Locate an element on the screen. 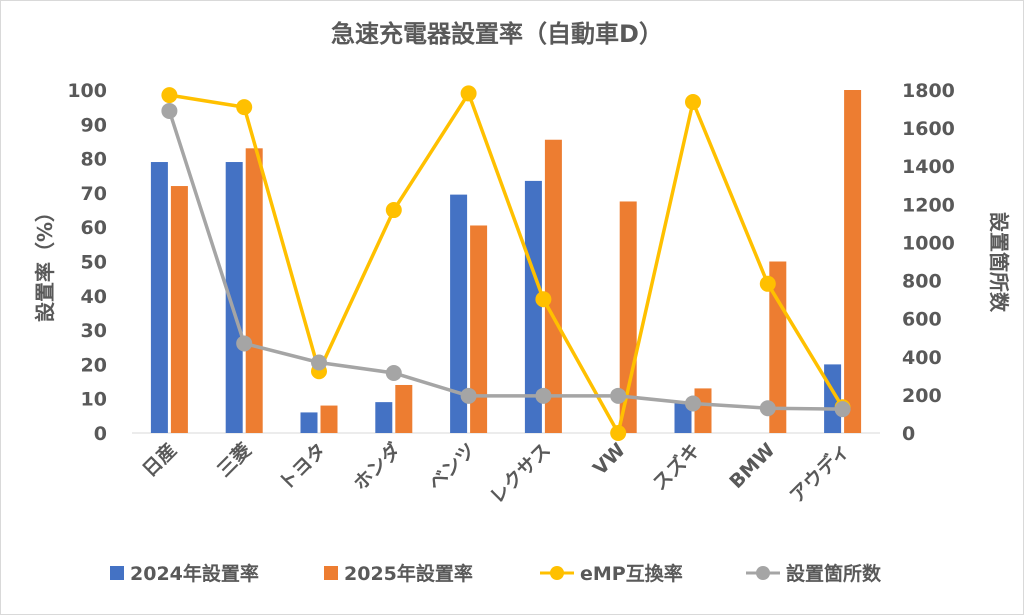 The height and width of the screenshot is (615, 1024). legend-label: 設置箇所数 is located at coordinates (834, 573).